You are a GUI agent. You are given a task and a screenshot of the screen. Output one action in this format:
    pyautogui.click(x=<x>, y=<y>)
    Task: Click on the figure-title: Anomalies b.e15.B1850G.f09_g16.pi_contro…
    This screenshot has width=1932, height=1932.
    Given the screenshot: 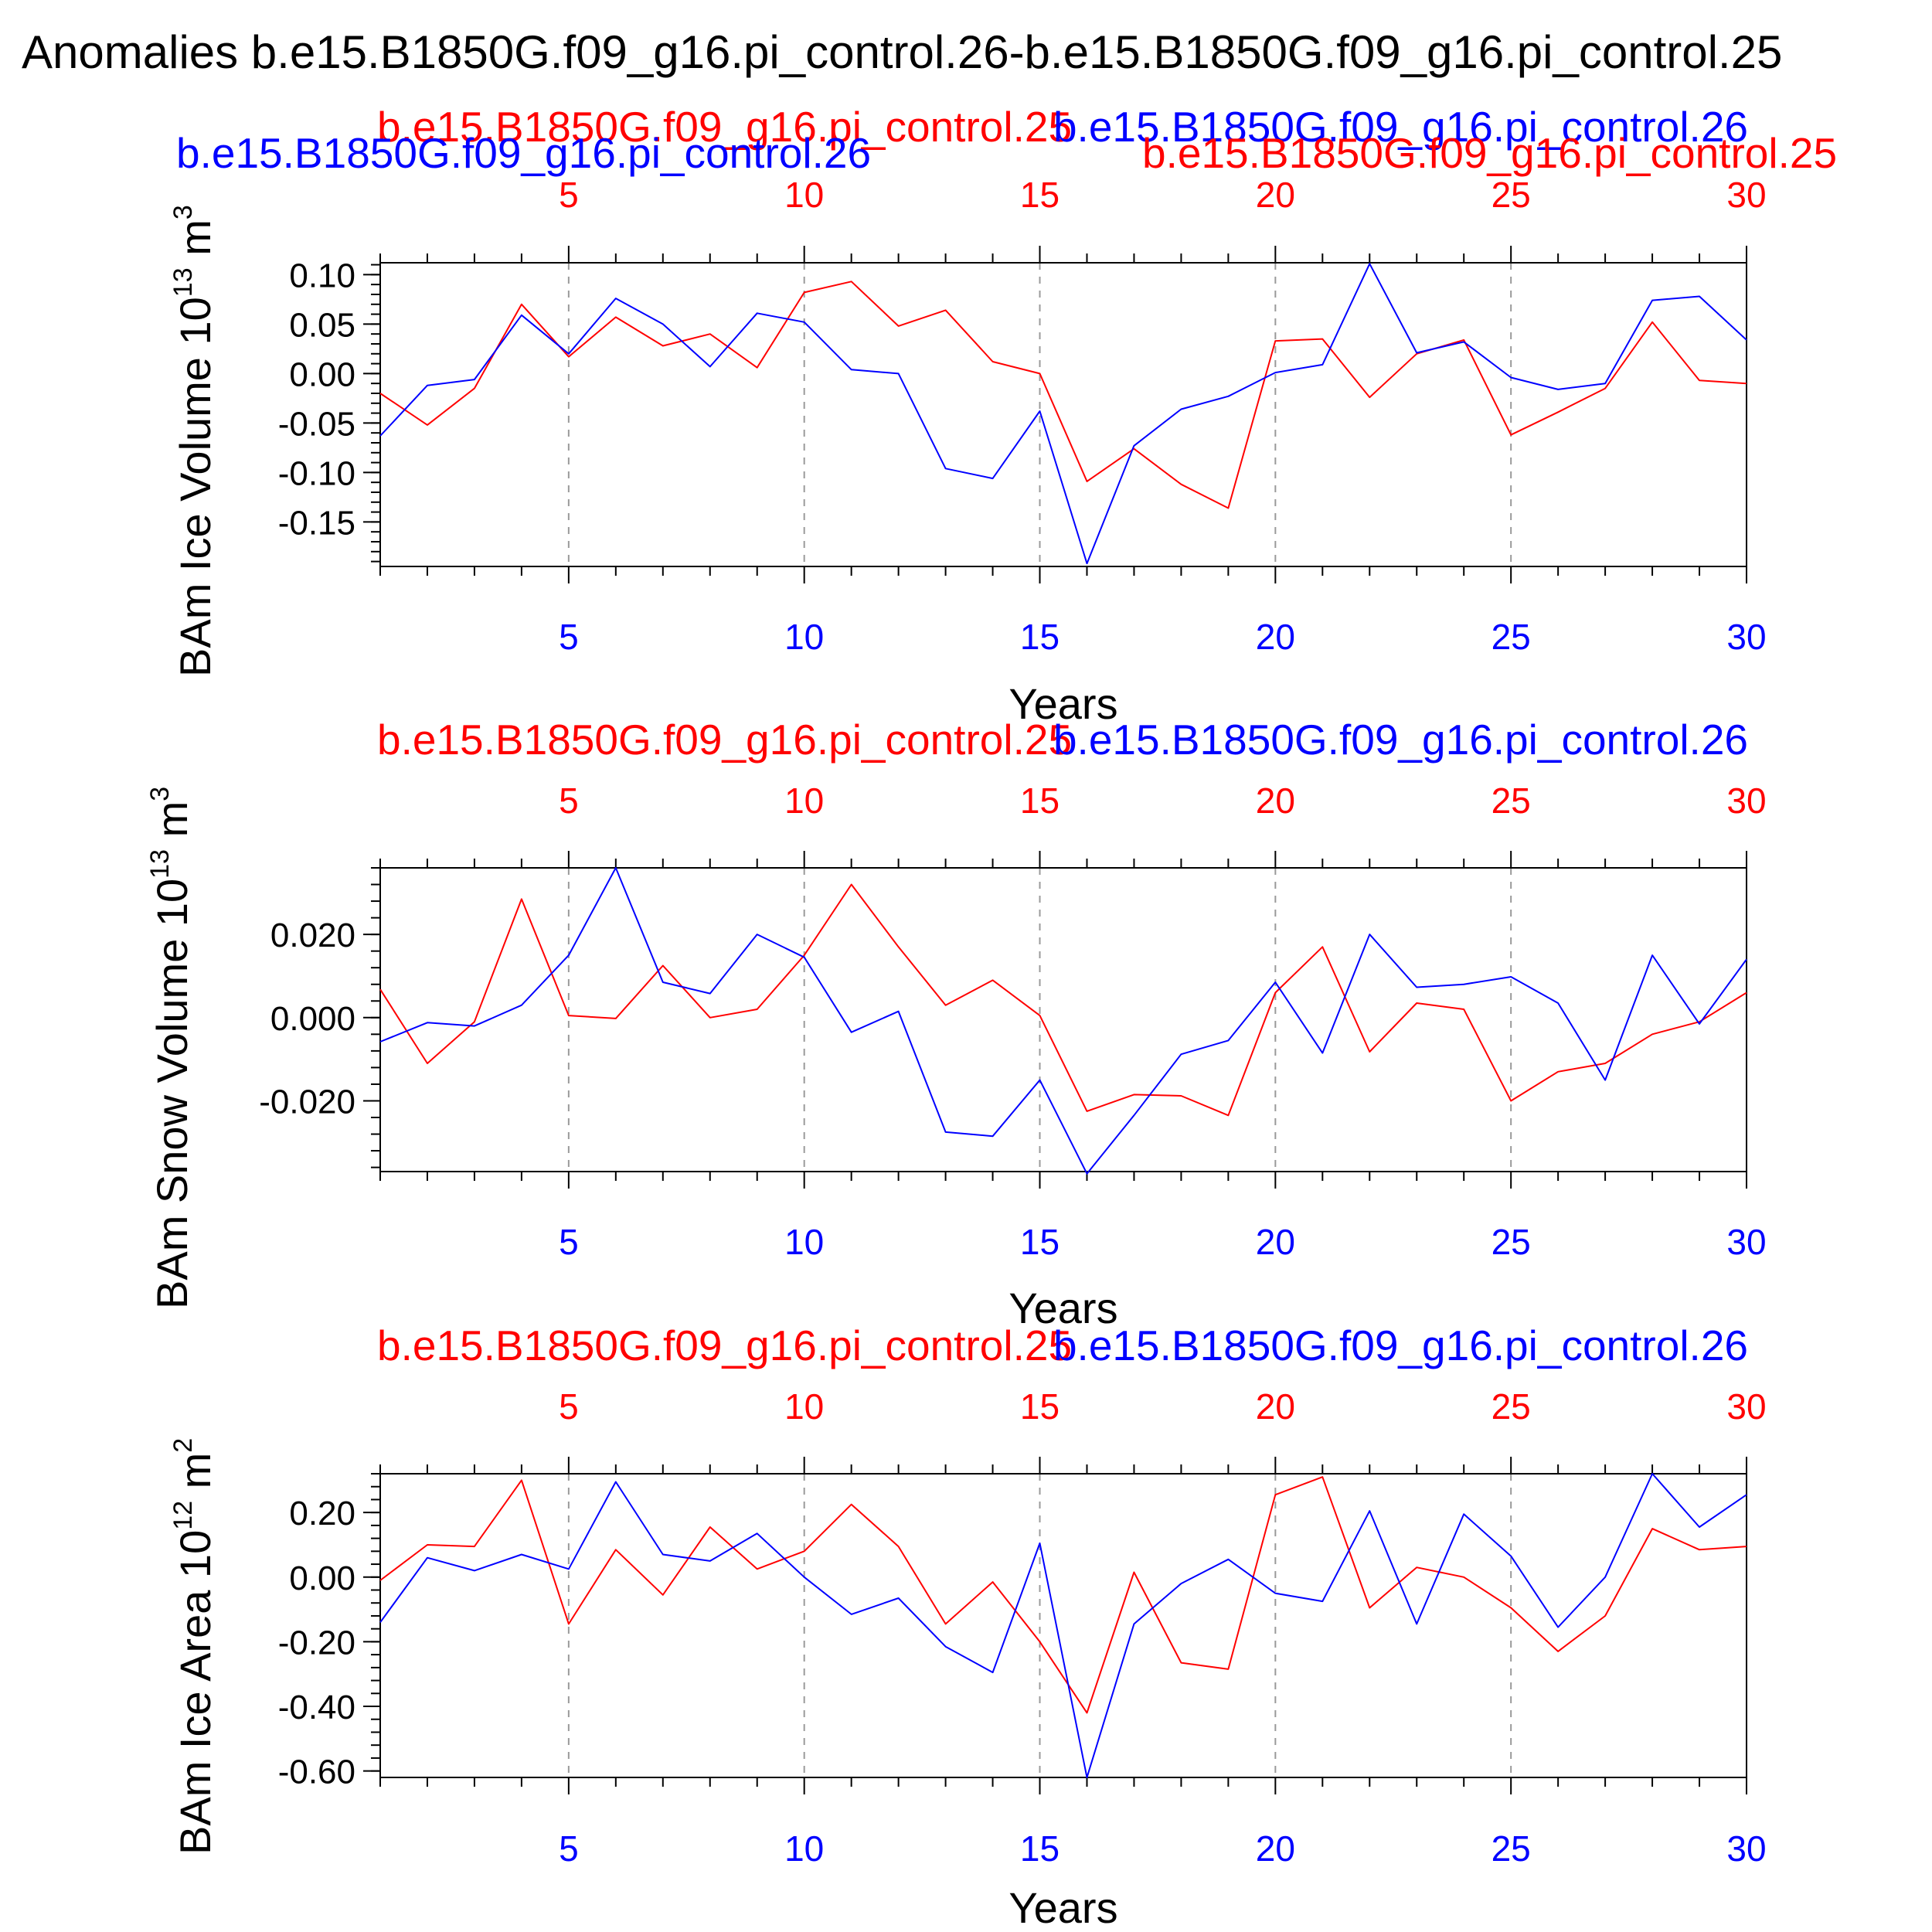 What is the action you would take?
    pyautogui.click(x=902, y=52)
    